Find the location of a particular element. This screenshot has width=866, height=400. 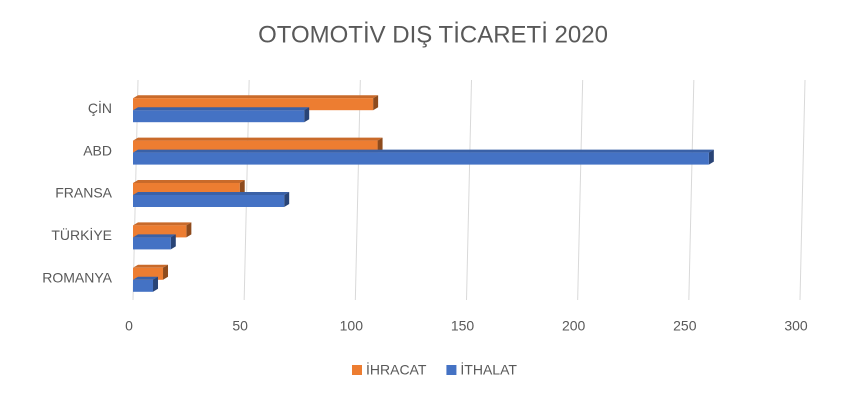

y-tick-label: ROMANYA is located at coordinates (77, 278).